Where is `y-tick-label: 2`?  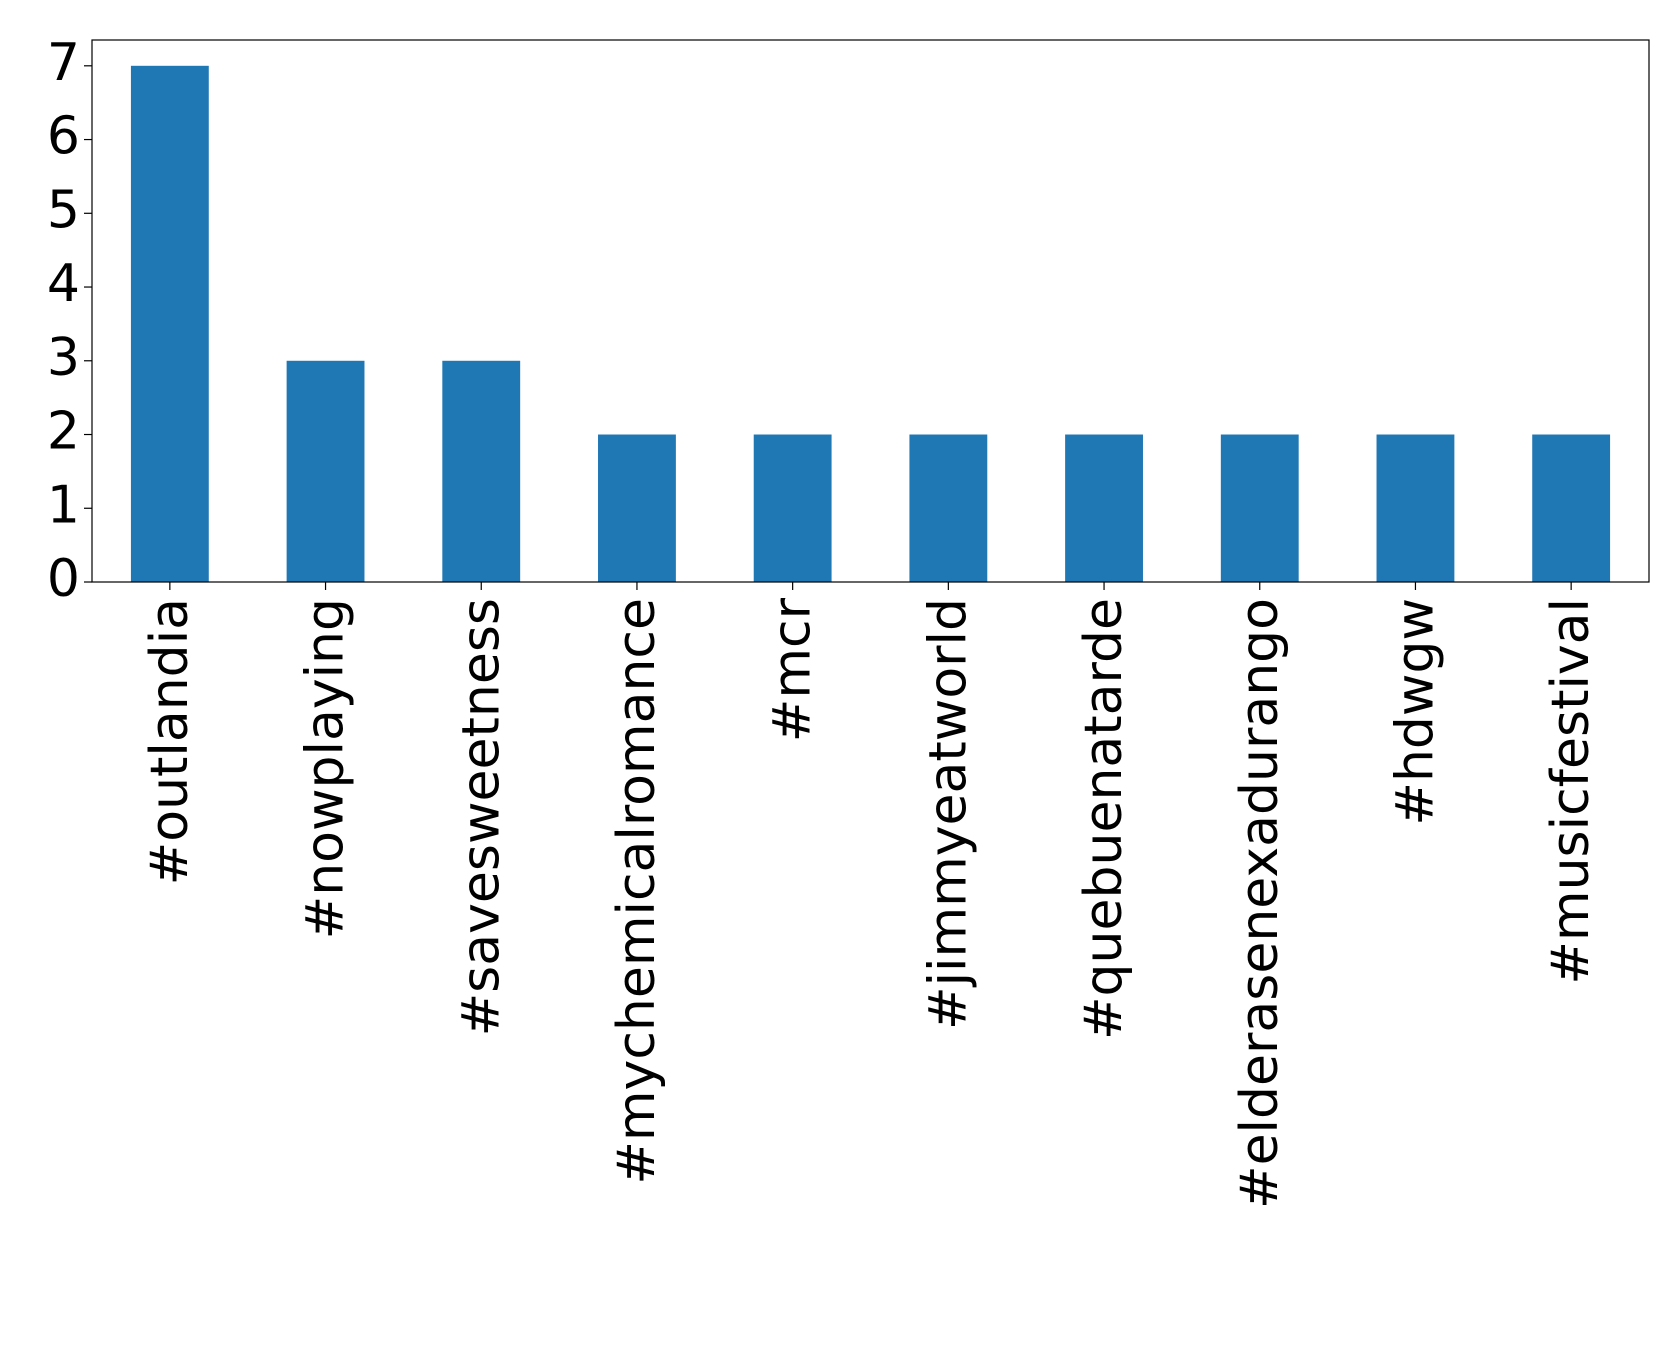 y-tick-label: 2 is located at coordinates (63, 432).